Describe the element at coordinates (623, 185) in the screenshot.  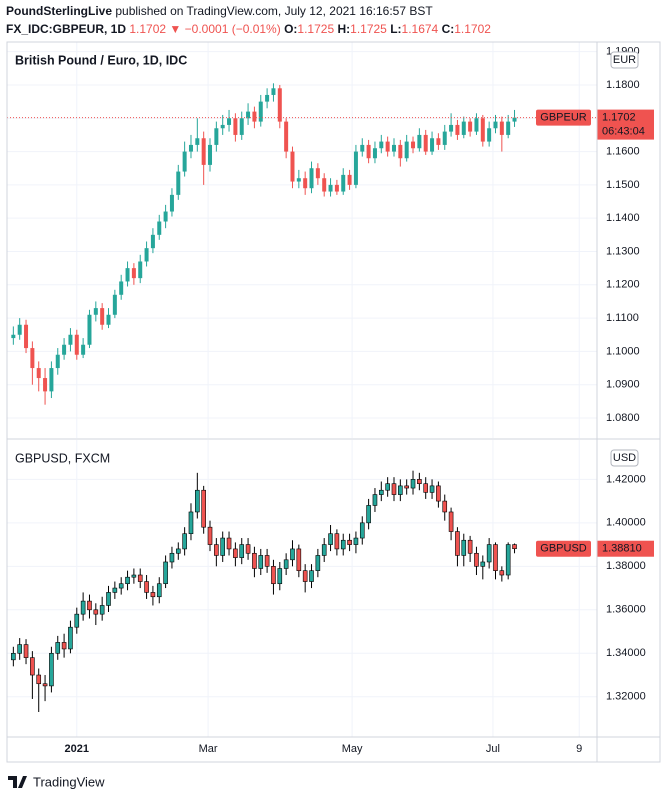
I see `y-tick-label: 1.1500` at that location.